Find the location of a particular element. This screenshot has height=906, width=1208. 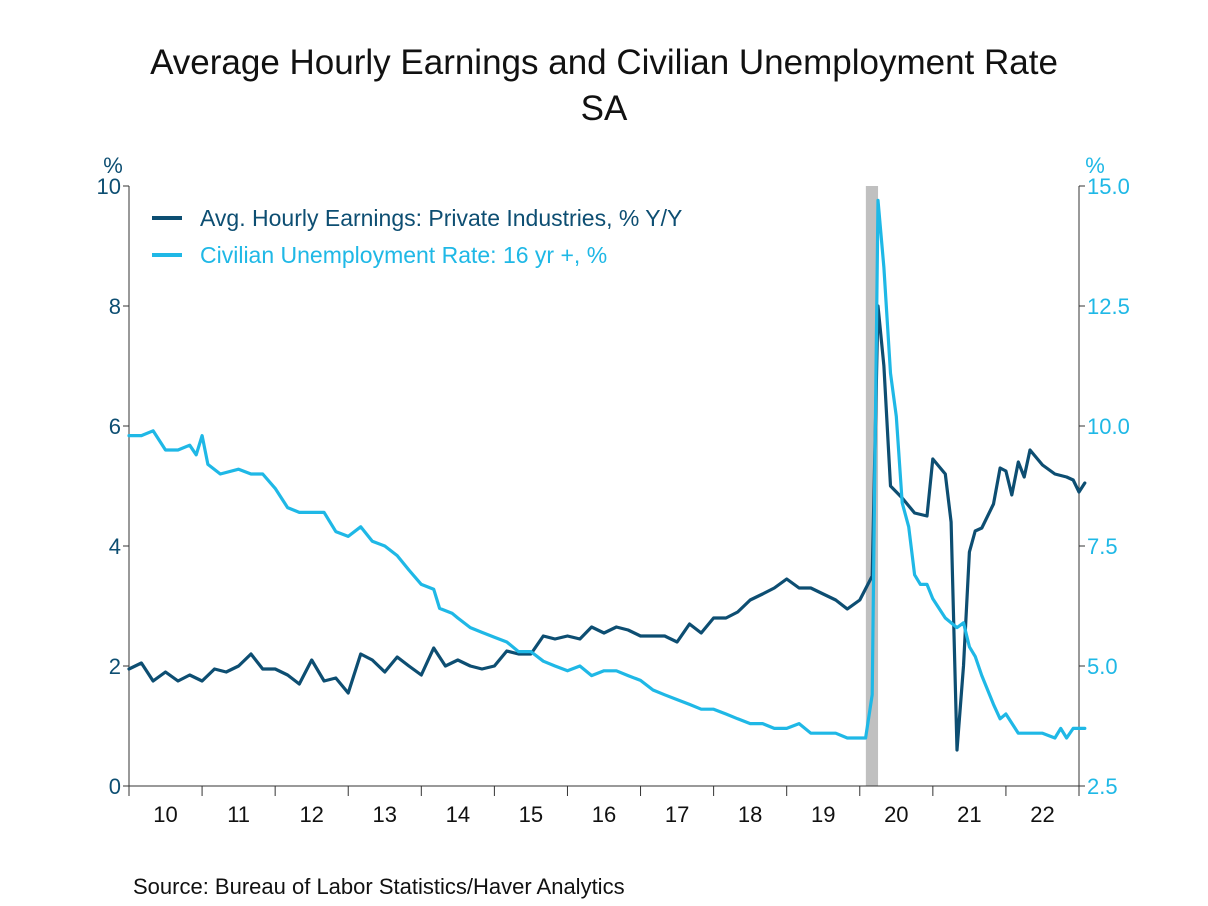

x-tick-label: 15 is located at coordinates (531, 814).